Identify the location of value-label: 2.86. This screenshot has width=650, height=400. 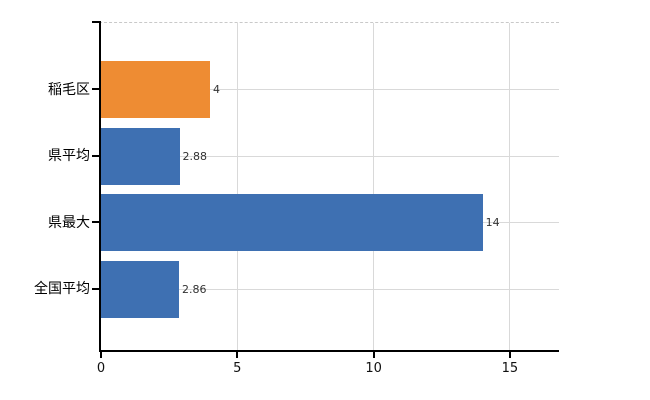
(194, 289).